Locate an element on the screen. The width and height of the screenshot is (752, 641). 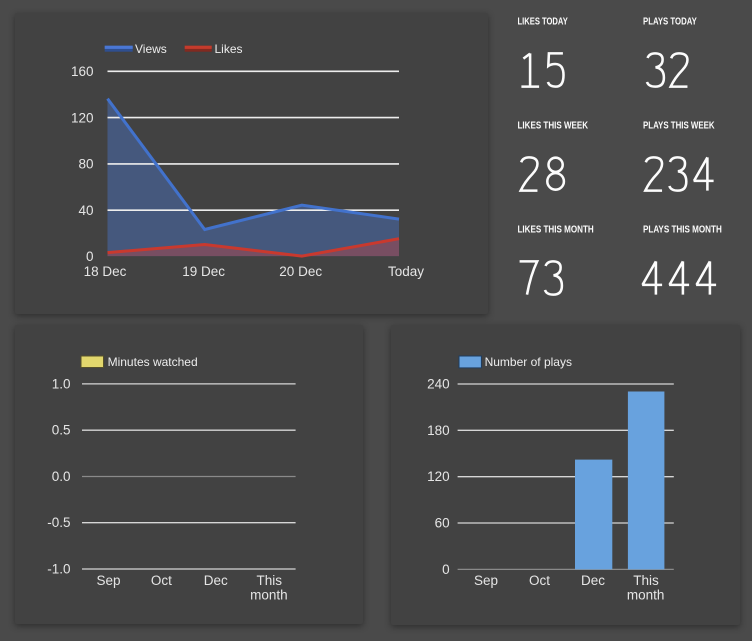
svg-text: 160 is located at coordinates (82, 71).